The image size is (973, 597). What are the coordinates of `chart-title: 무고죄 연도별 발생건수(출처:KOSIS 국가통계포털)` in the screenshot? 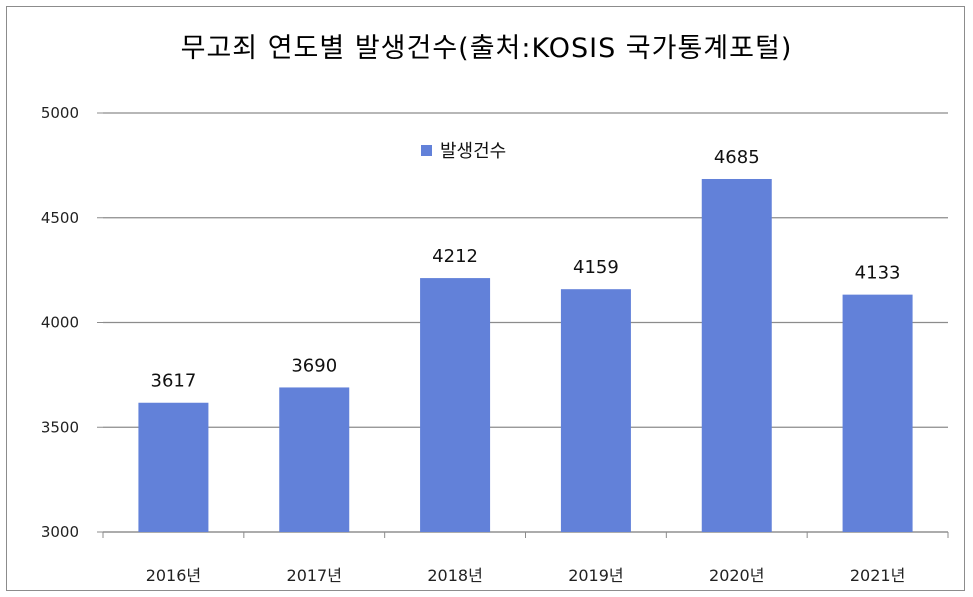 It's located at (486, 48).